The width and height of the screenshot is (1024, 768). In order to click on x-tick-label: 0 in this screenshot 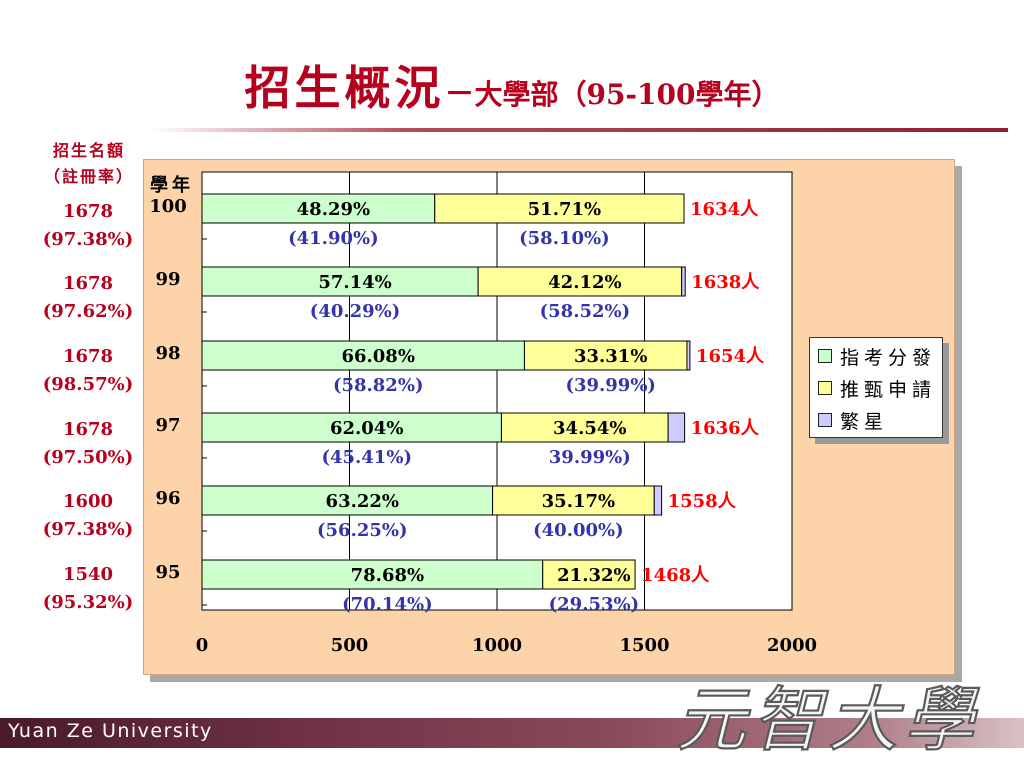, I will do `click(202, 645)`.